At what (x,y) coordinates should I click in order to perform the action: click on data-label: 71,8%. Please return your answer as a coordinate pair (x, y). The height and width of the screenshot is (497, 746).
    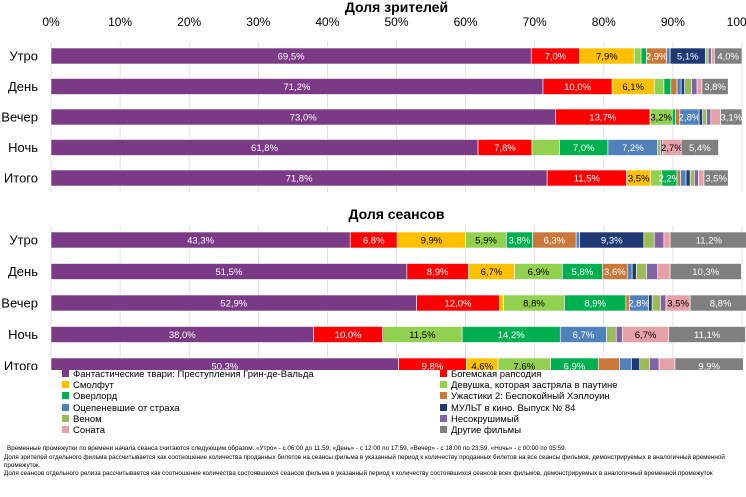
    Looking at the image, I should click on (299, 179).